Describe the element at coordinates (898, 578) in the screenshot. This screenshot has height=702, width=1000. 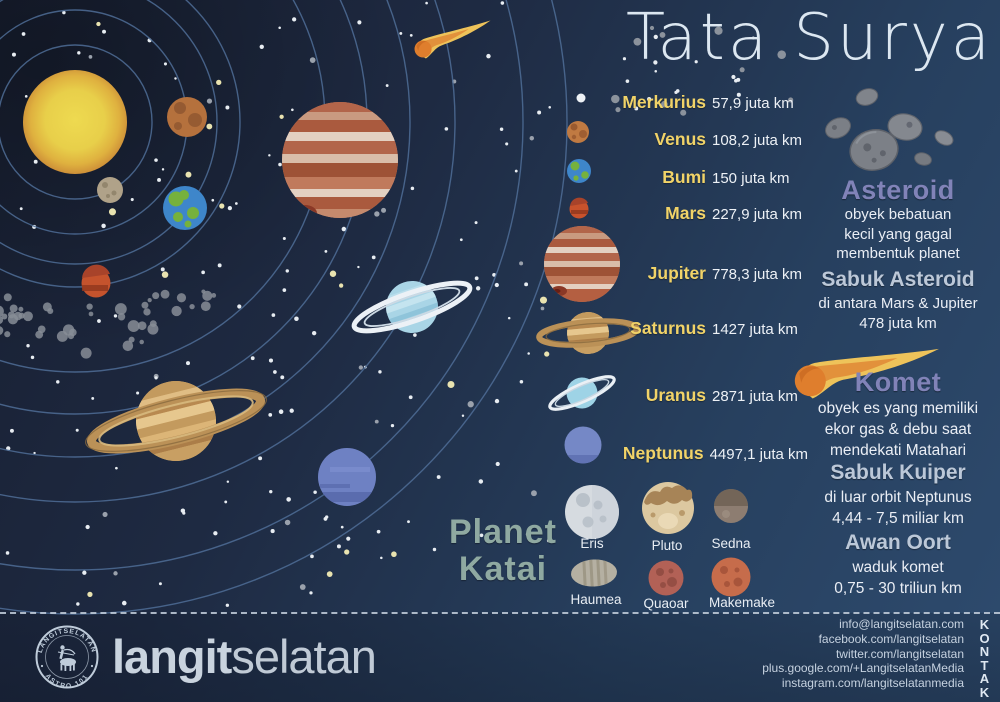
I see `awan-oort-description: waduk komet 0,75 - 30 triliun km` at that location.